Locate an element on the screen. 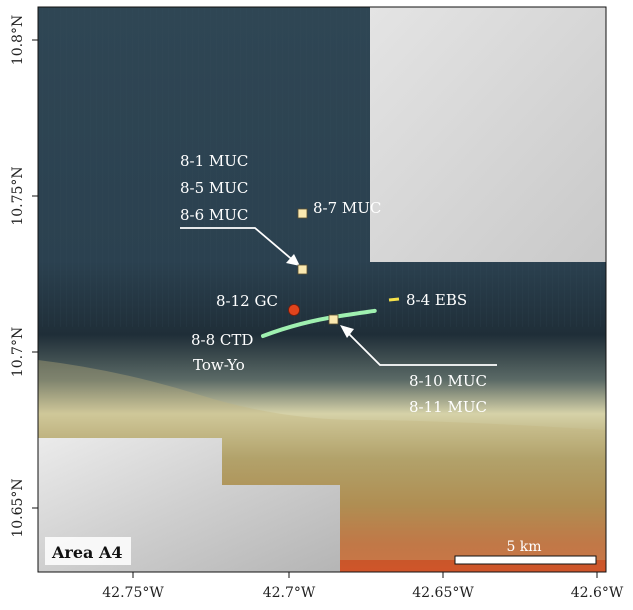  site-label: Tow-Yo is located at coordinates (219, 365).